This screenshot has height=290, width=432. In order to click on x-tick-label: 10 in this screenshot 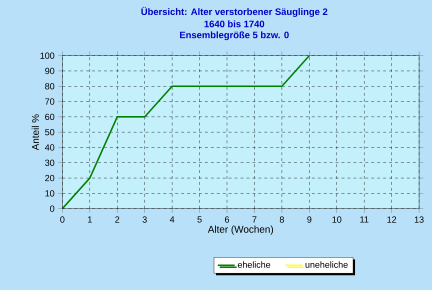, I will do `click(337, 219)`.